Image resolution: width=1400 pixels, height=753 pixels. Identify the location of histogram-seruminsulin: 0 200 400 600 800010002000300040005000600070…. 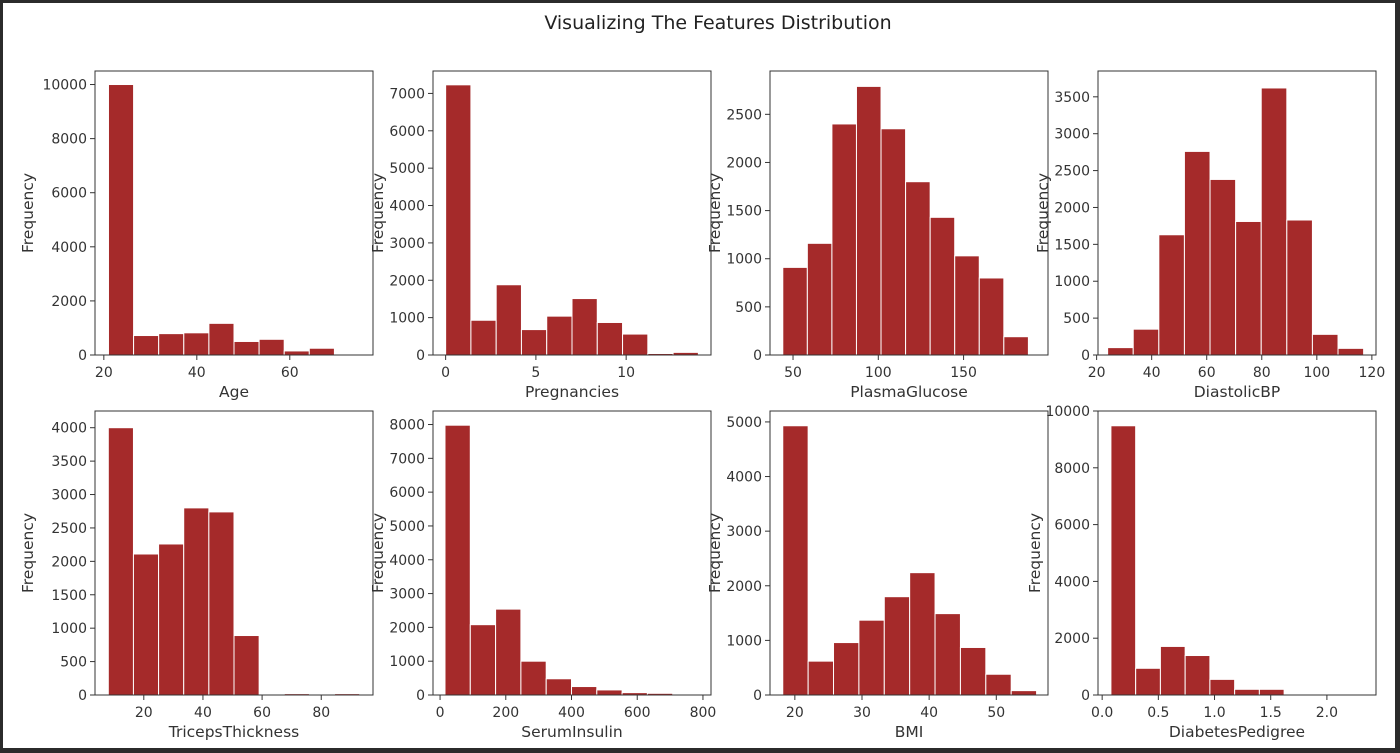
(543, 575).